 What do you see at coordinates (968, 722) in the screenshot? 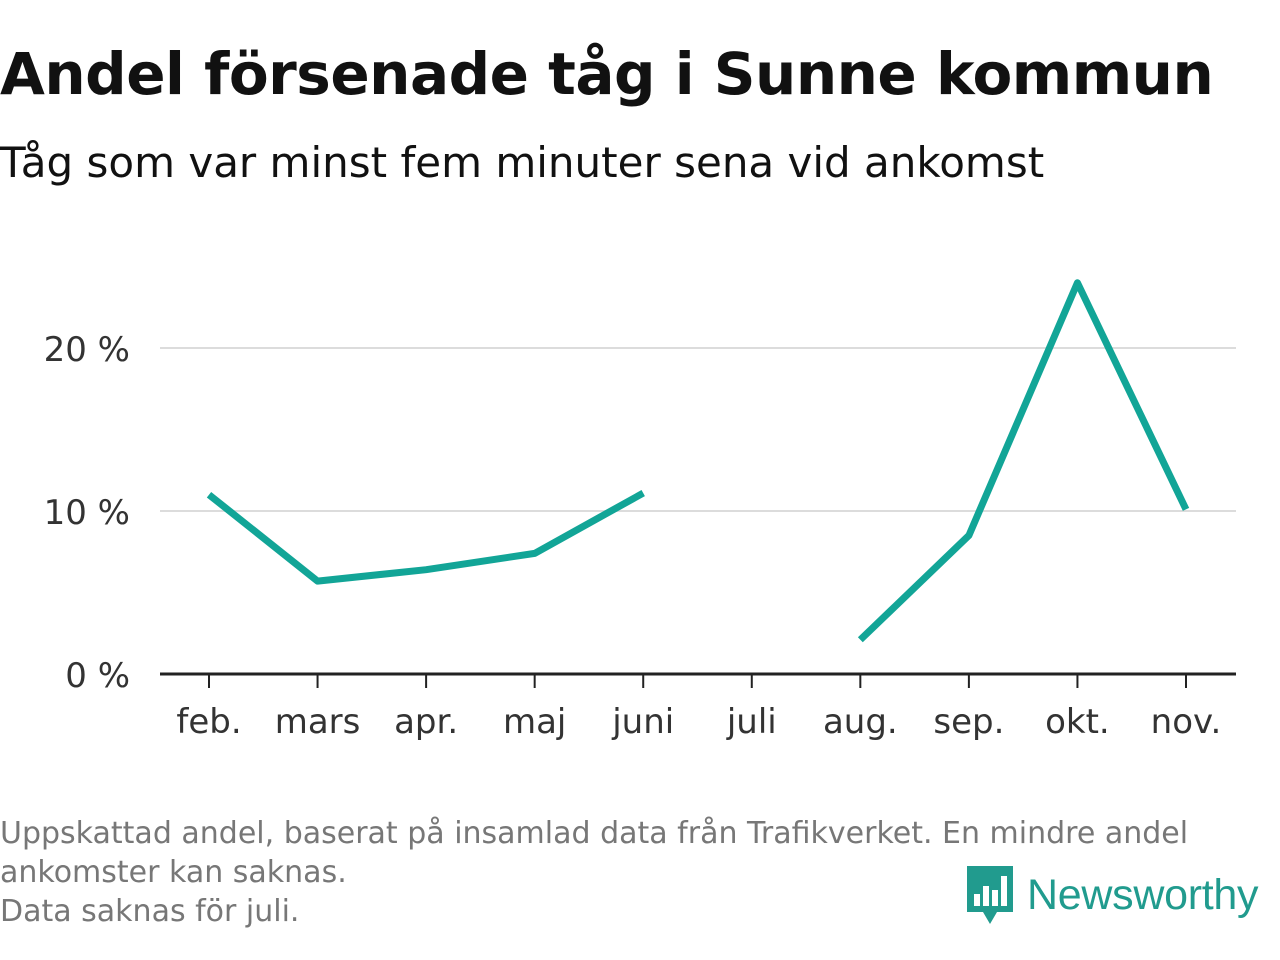
I see `x-tick-label: sep.` at bounding box center [968, 722].